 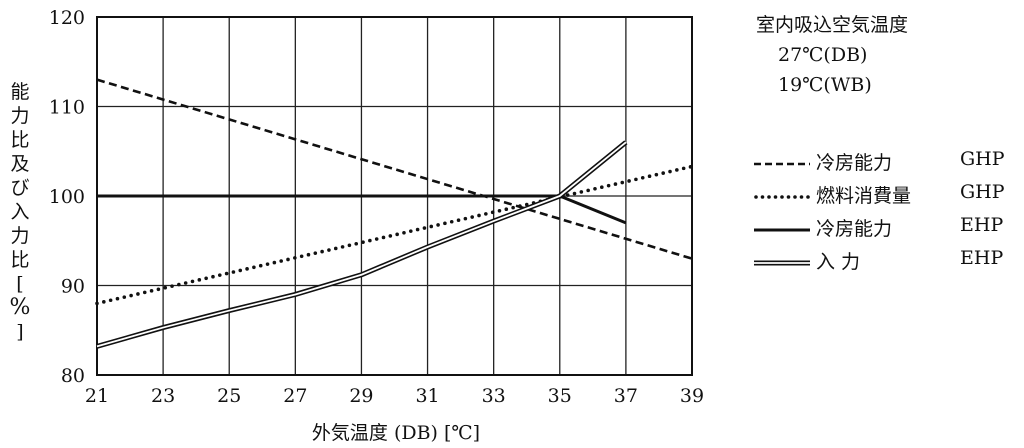 I want to click on y-axis-label-char: ], so click(x=20, y=332).